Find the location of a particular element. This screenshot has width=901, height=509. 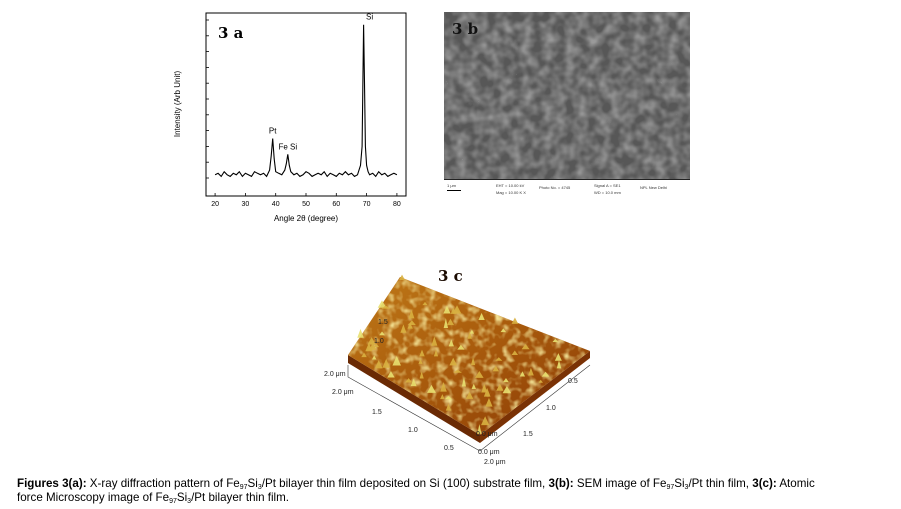

caption-text: /Pt thin film, is located at coordinates (720, 483).